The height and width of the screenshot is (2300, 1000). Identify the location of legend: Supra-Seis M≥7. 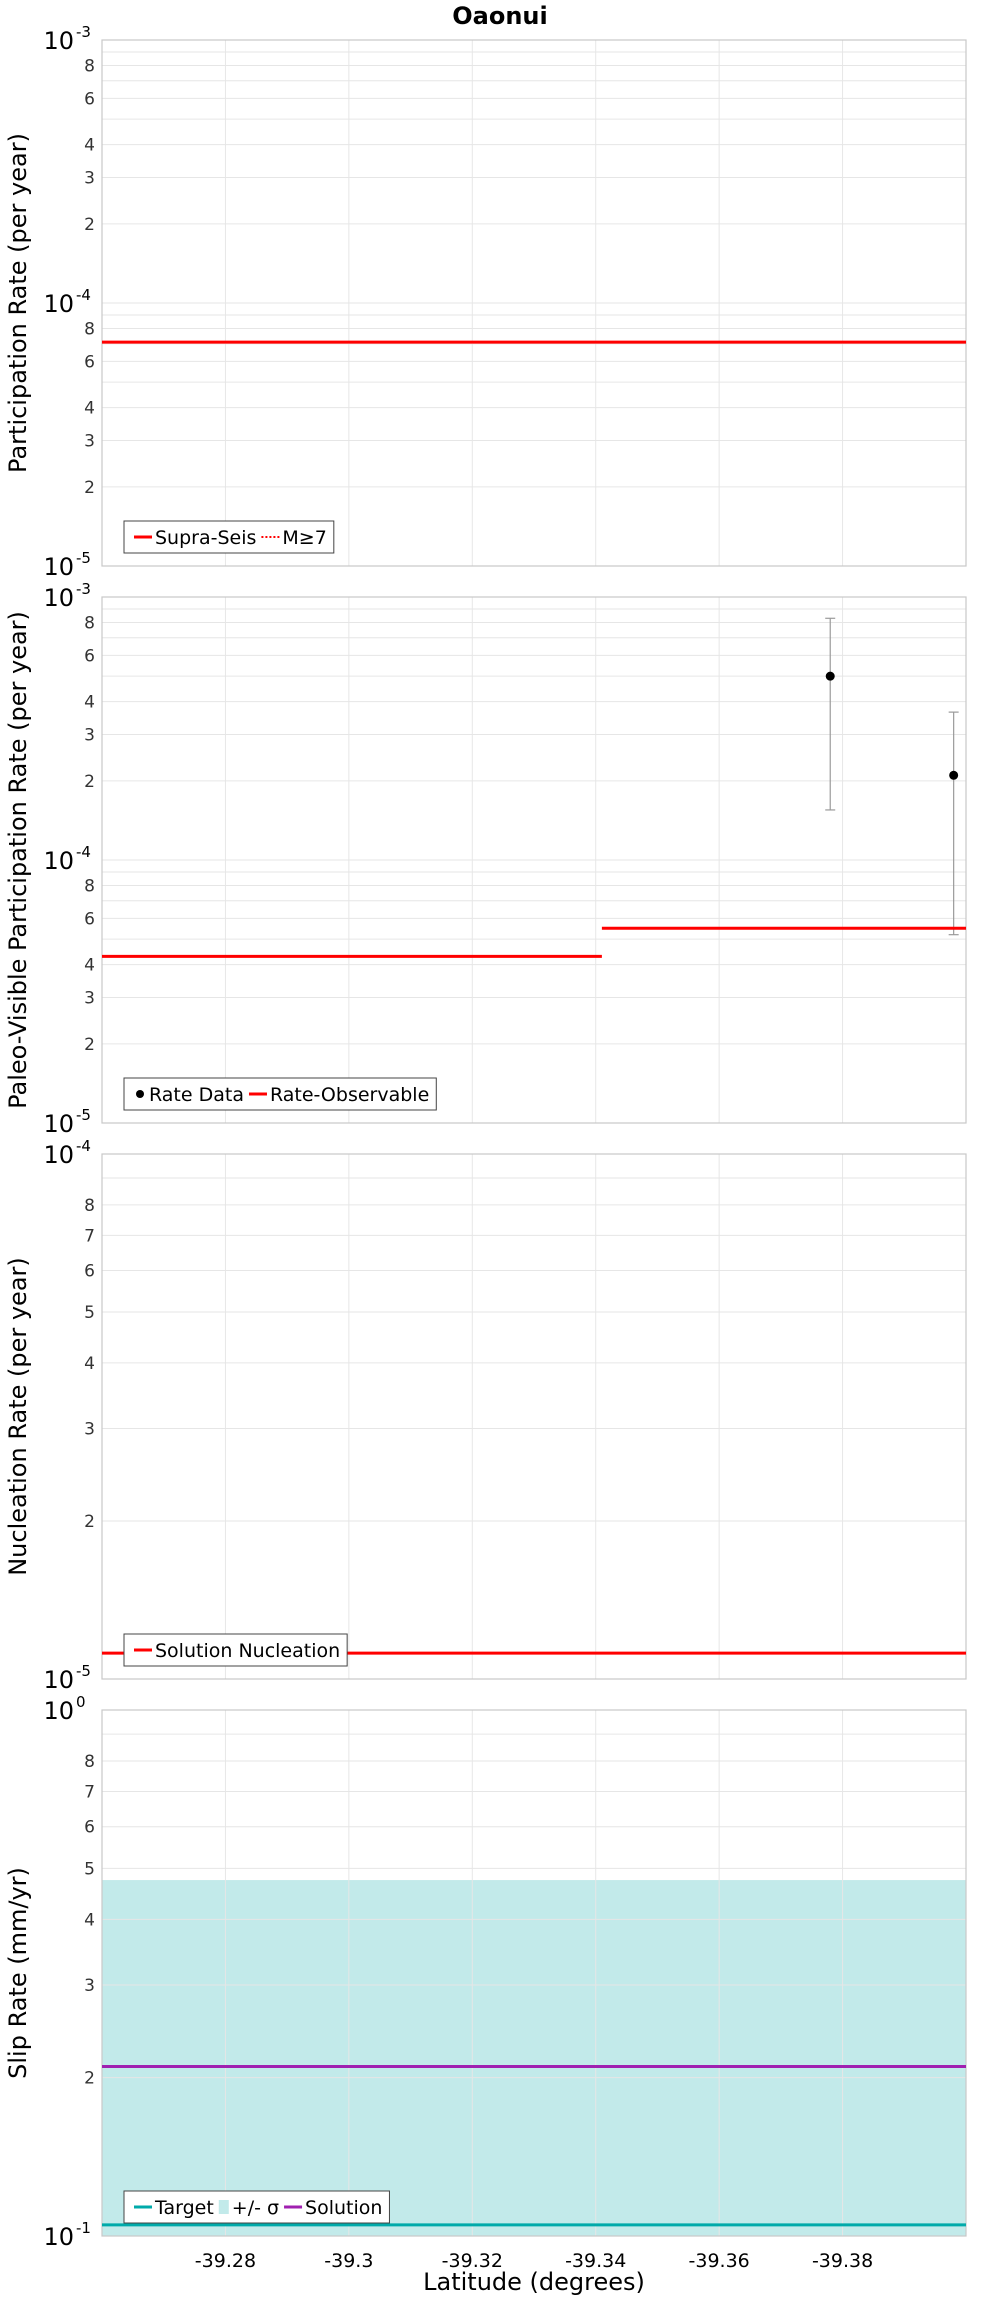
(229, 537).